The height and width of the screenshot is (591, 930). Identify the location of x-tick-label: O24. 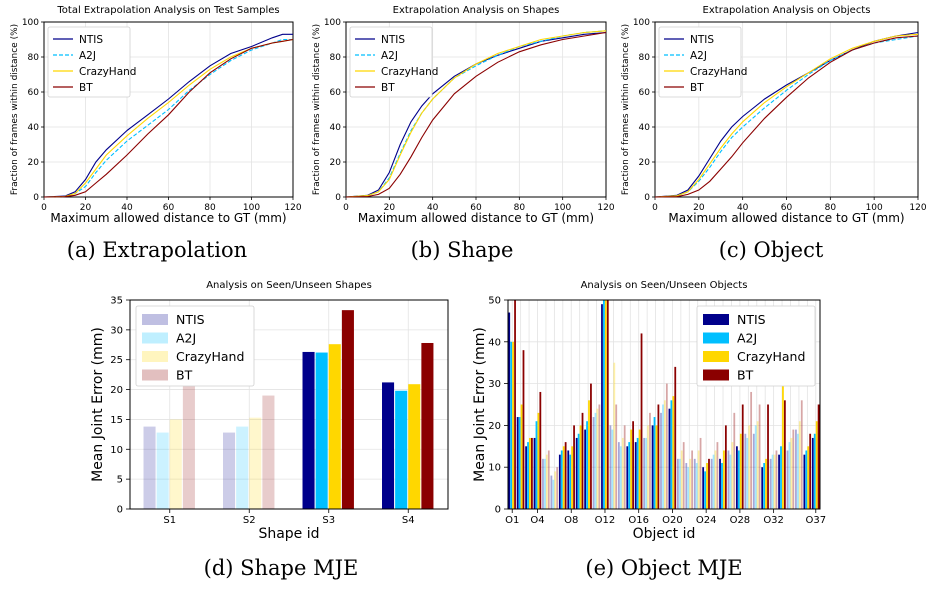
(706, 520).